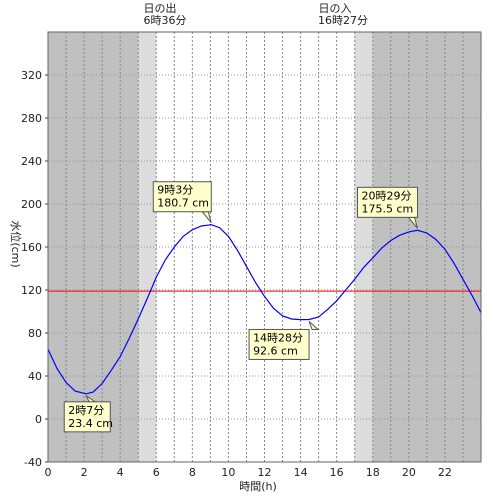 The height and width of the screenshot is (496, 496). What do you see at coordinates (35, 333) in the screenshot?
I see `y-tick-label: 80` at bounding box center [35, 333].